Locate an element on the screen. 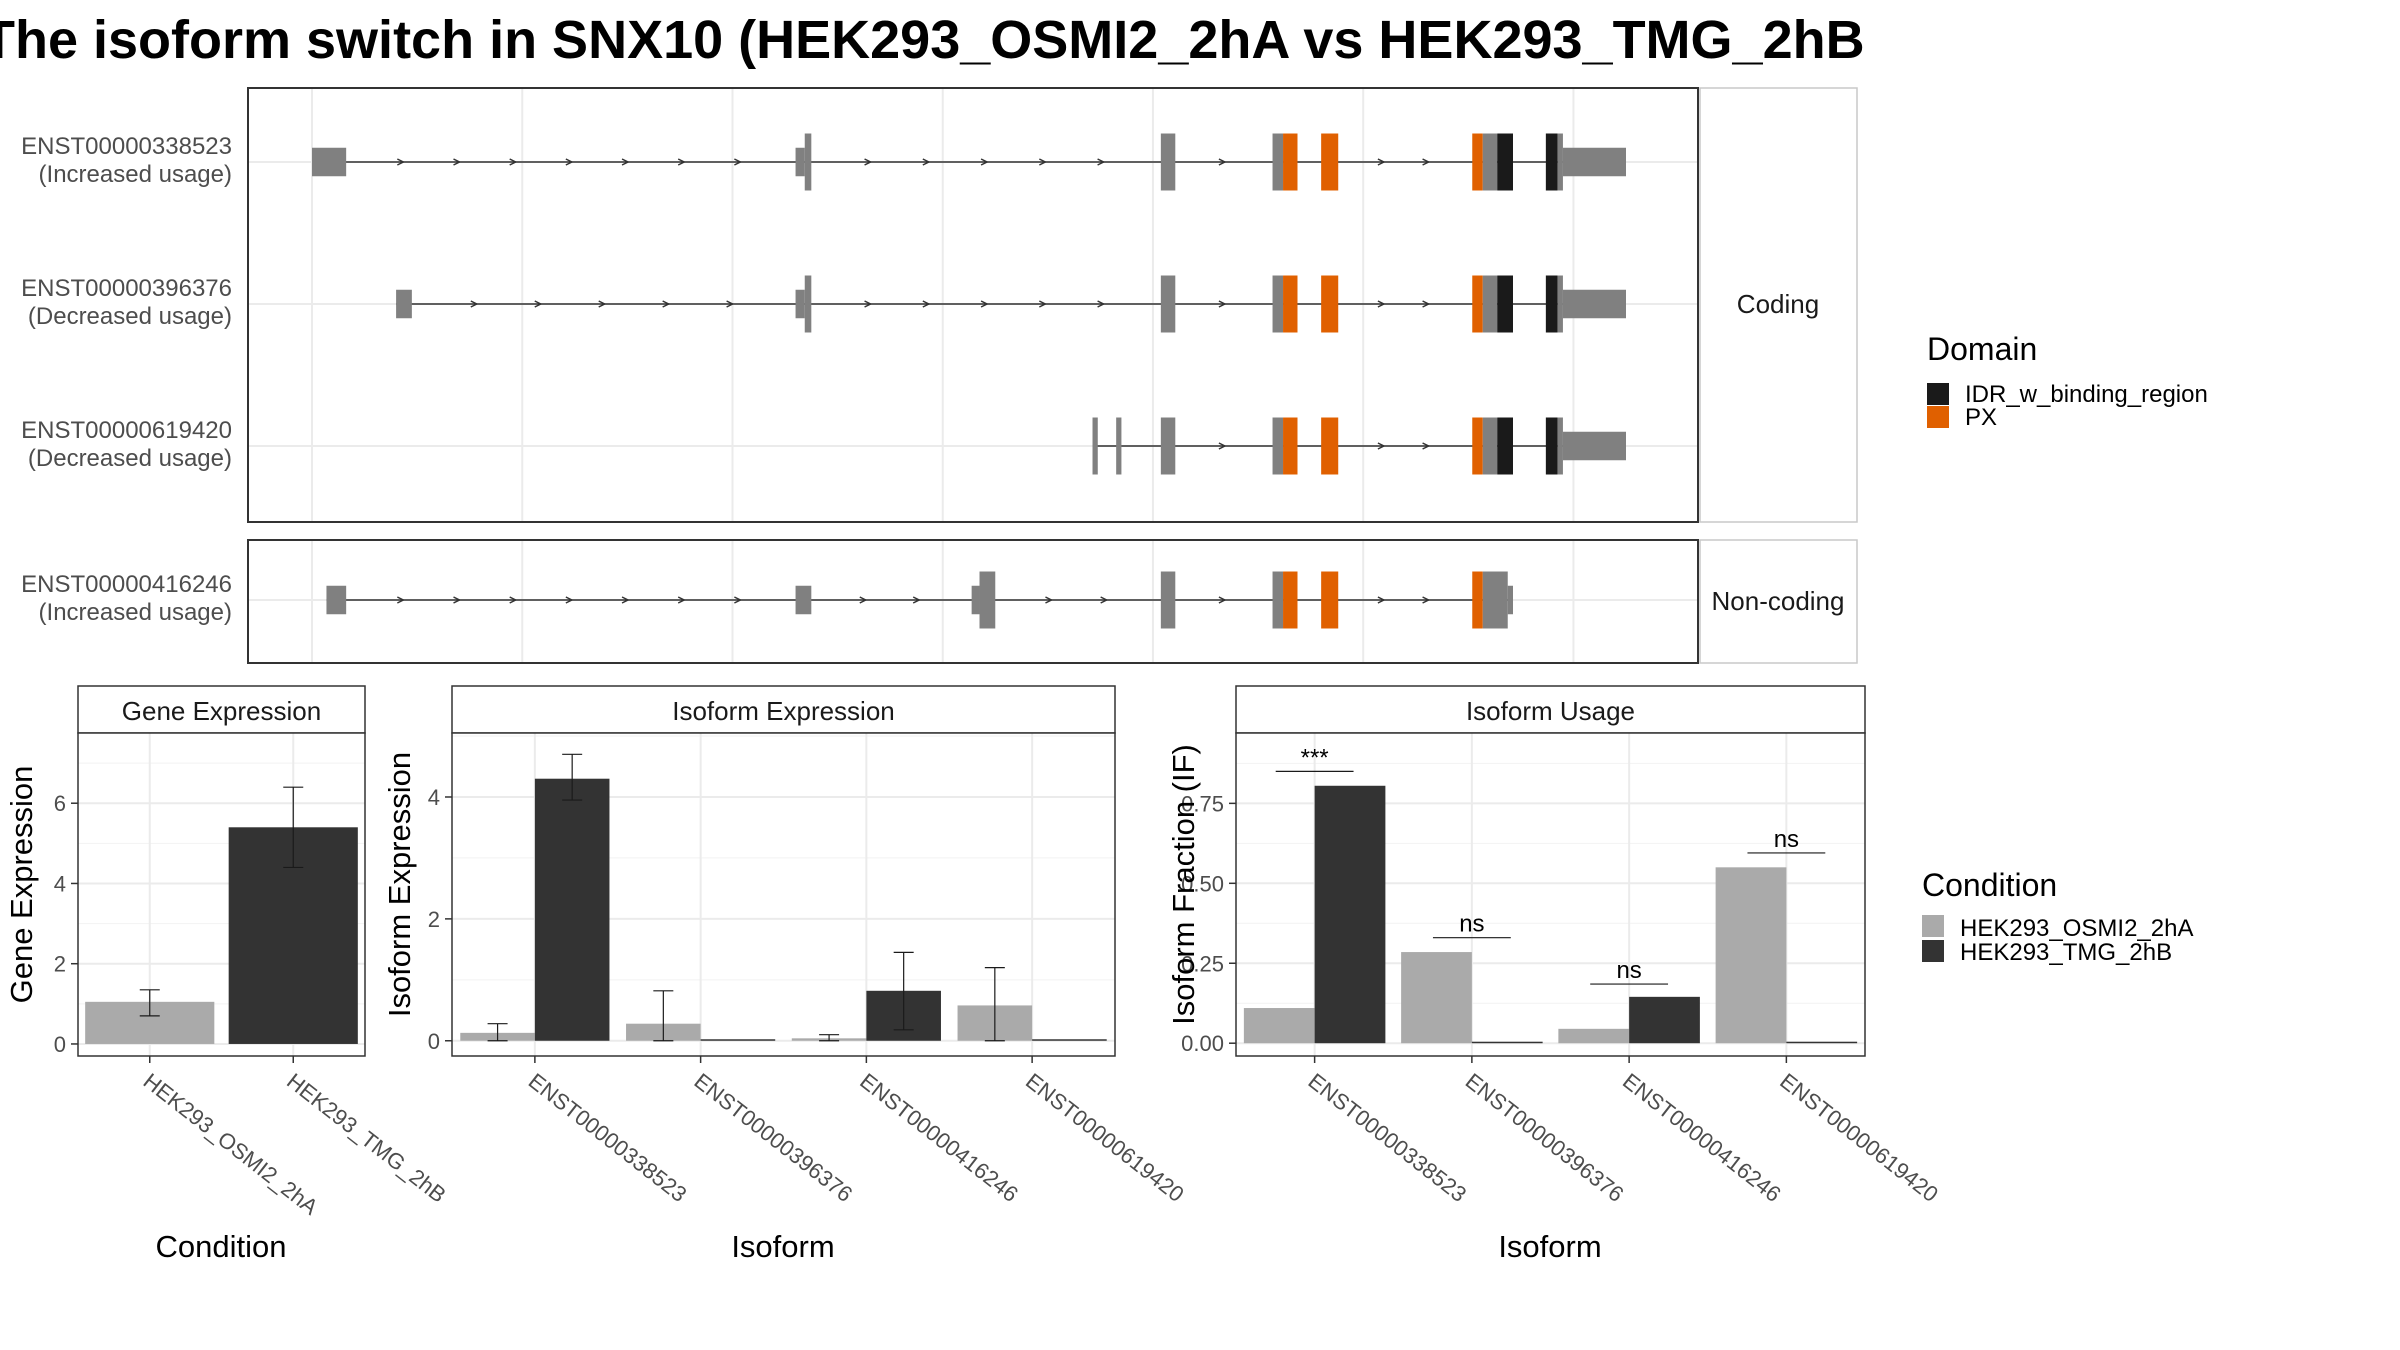  y-tick-label: 0.25 is located at coordinates (1202, 963).